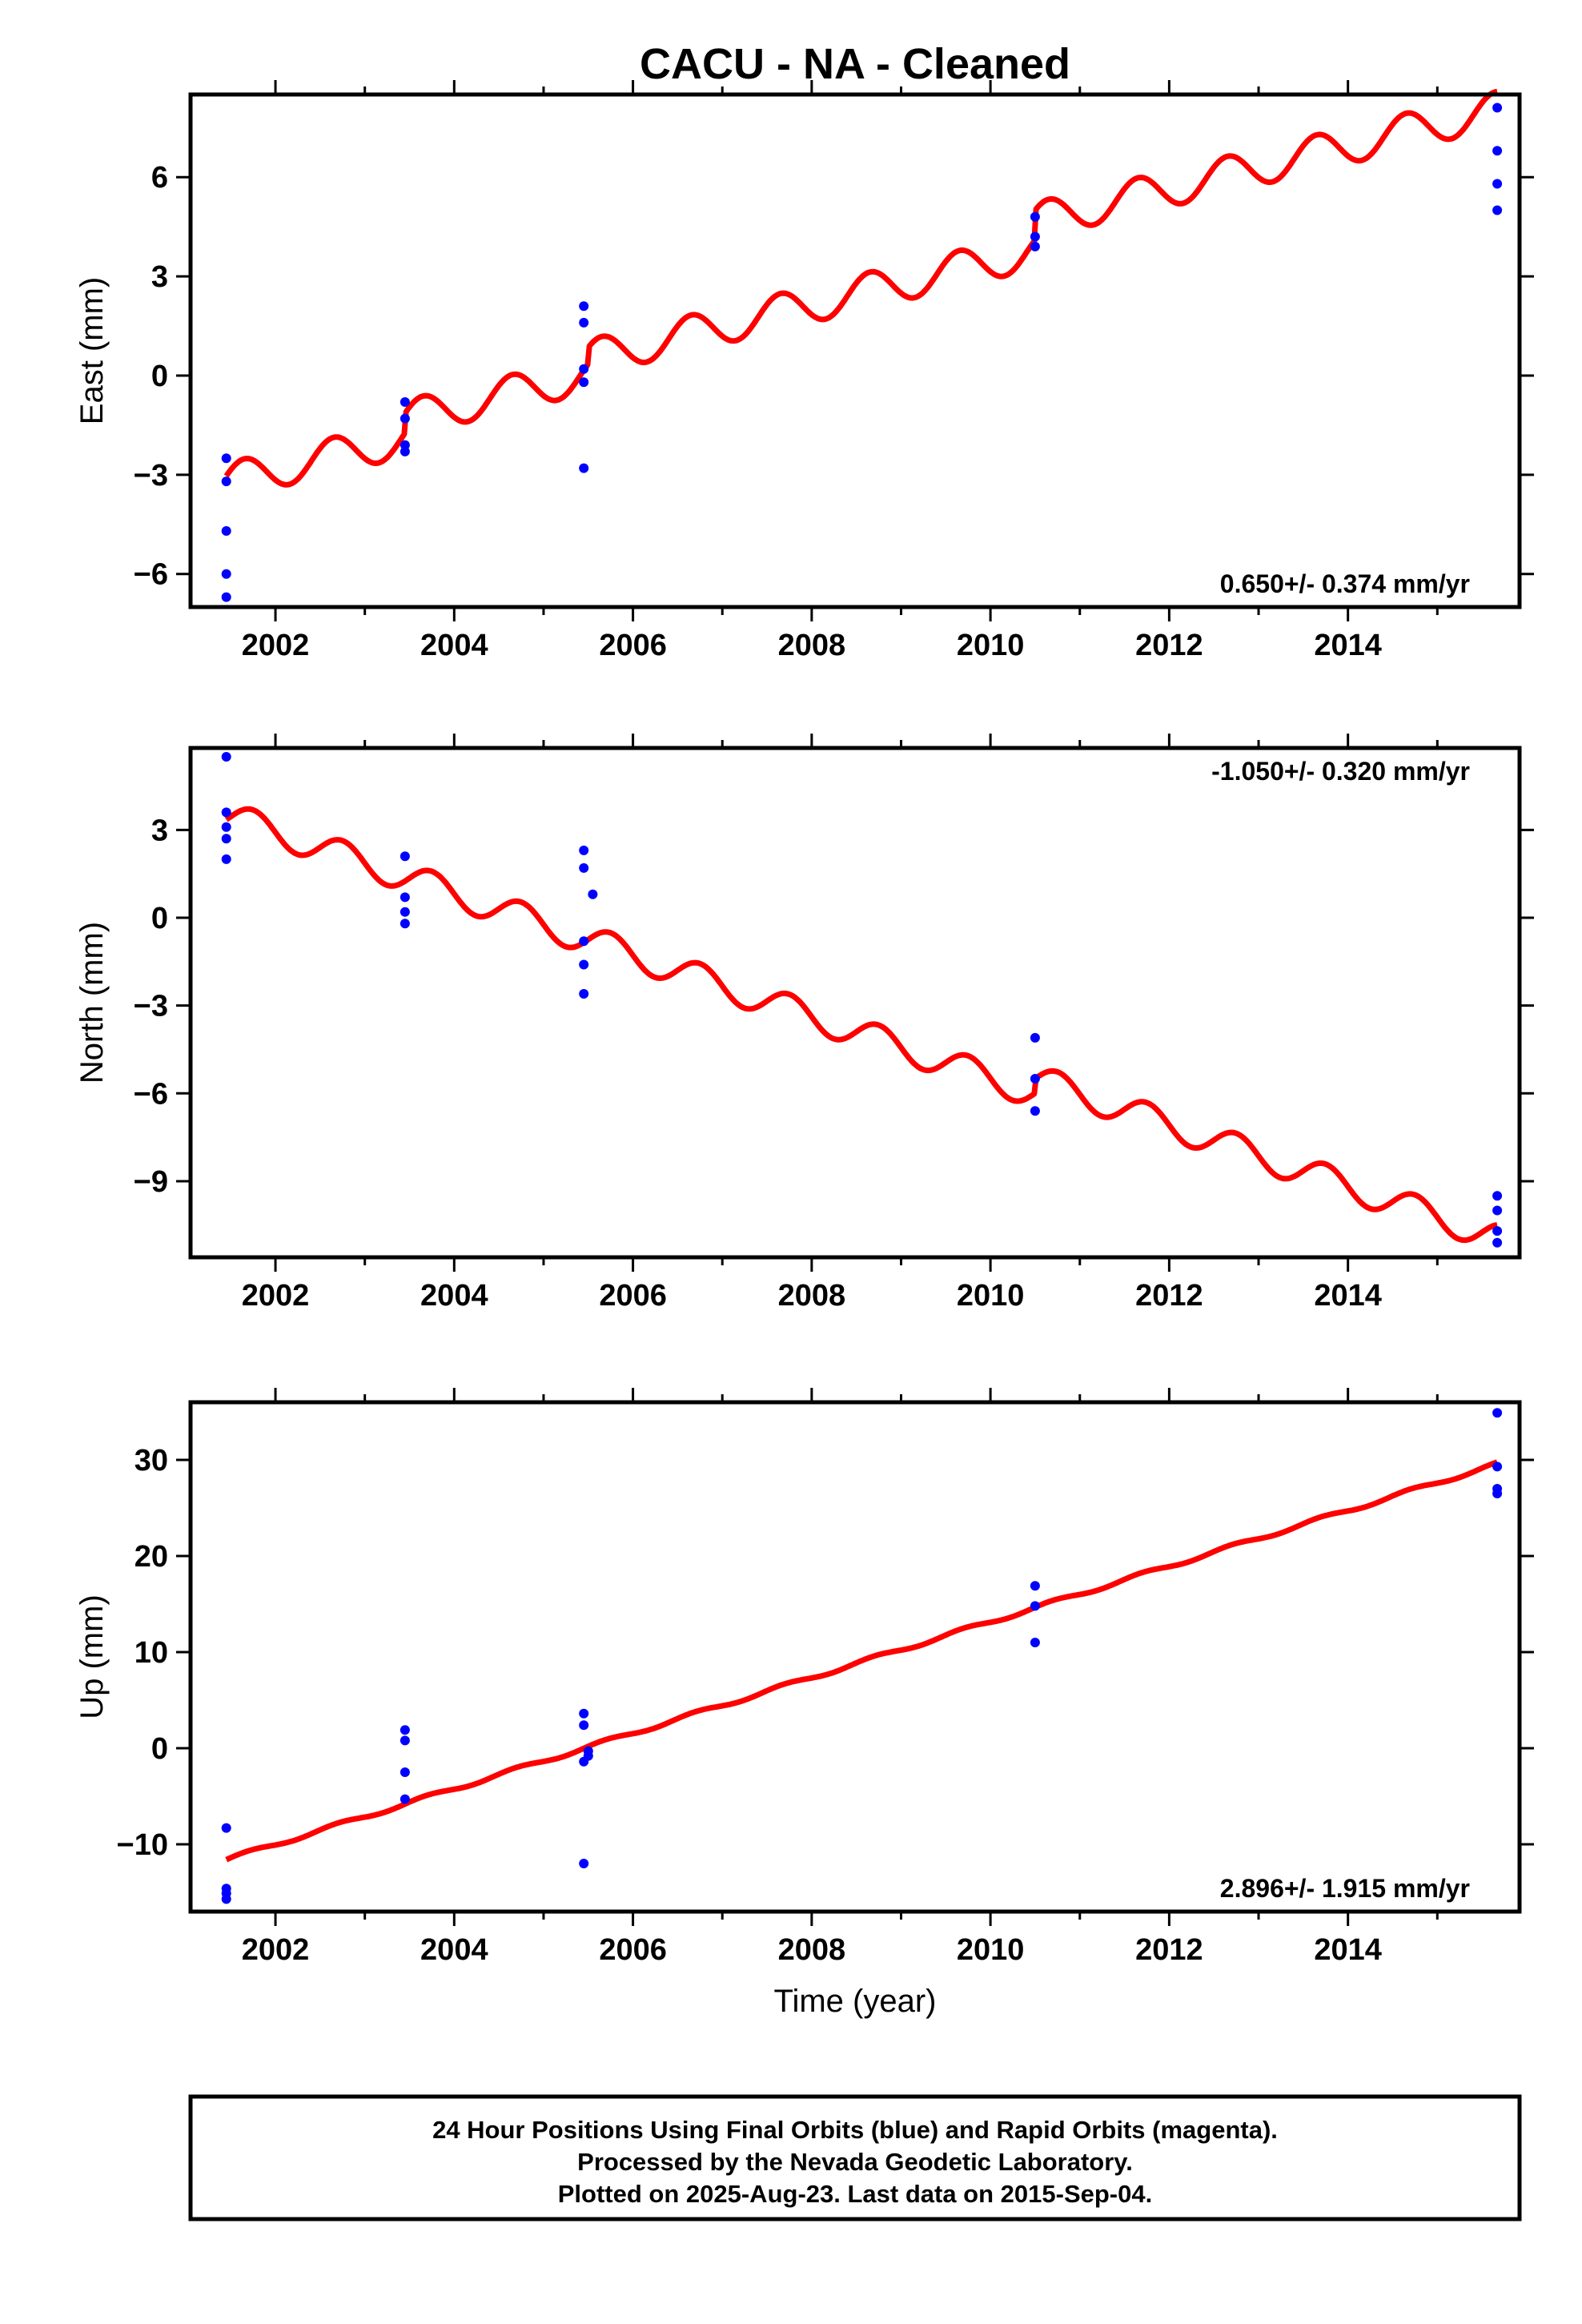  I want to click on x-axis-label: Time (year), so click(855, 2001).